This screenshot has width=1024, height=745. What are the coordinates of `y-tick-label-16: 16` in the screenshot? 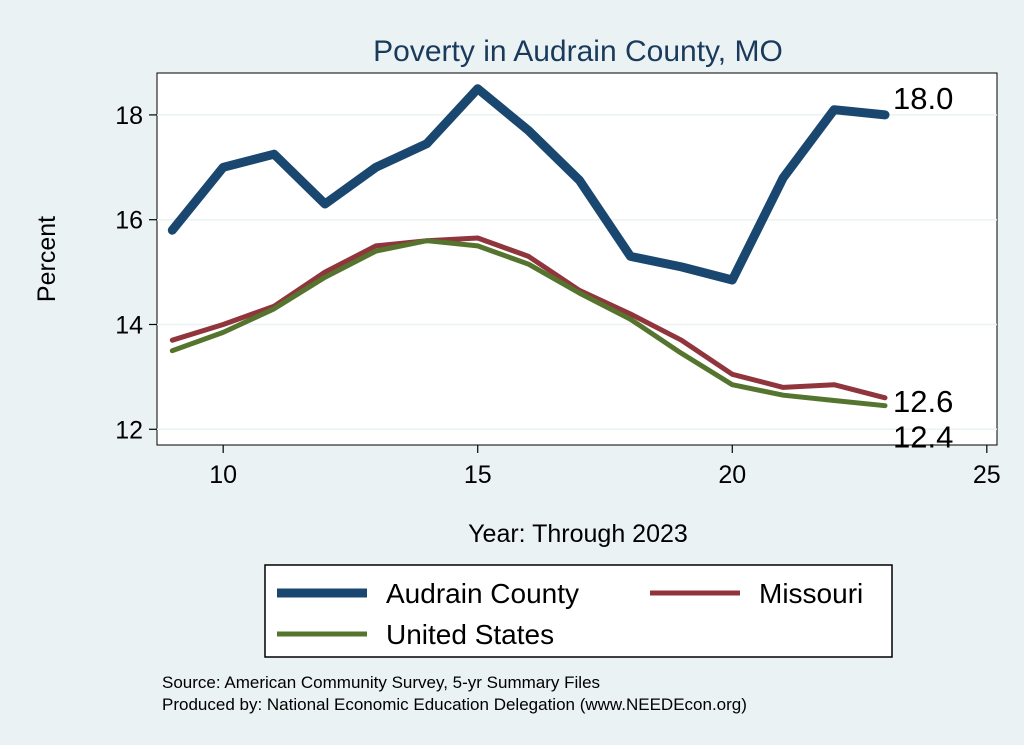 It's located at (129, 221).